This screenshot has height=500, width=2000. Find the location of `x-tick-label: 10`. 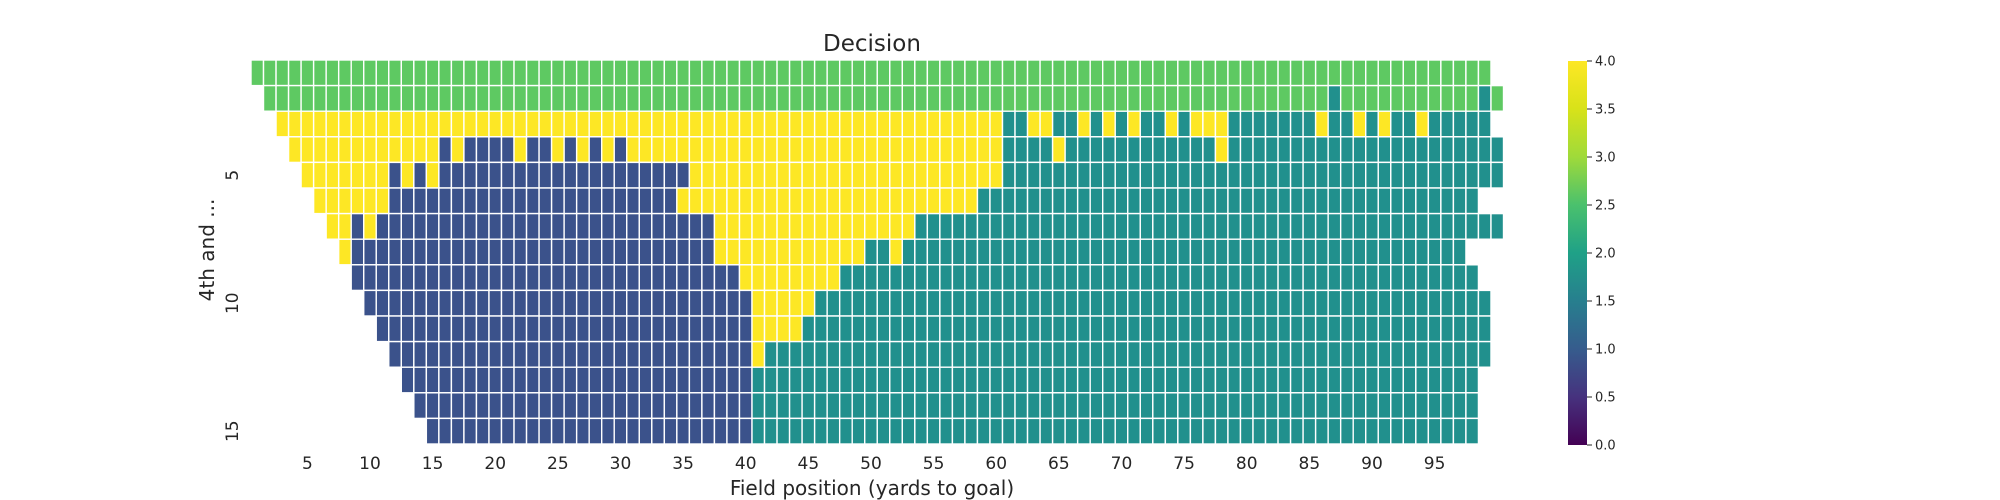

x-tick-label: 10 is located at coordinates (370, 464).